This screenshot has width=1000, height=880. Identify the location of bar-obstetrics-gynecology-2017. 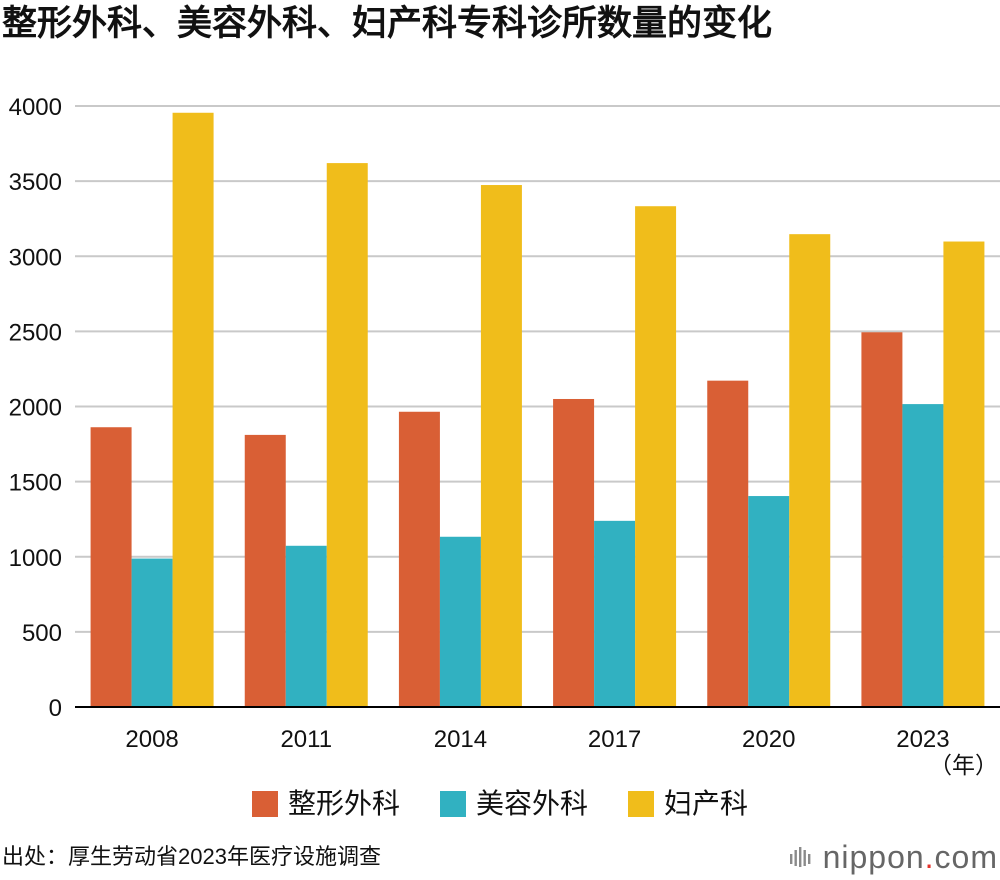
(656, 457).